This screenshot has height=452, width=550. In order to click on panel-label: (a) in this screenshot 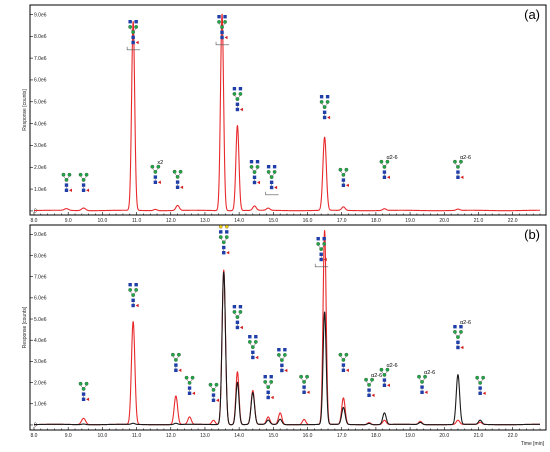, I will do `click(532, 14)`.